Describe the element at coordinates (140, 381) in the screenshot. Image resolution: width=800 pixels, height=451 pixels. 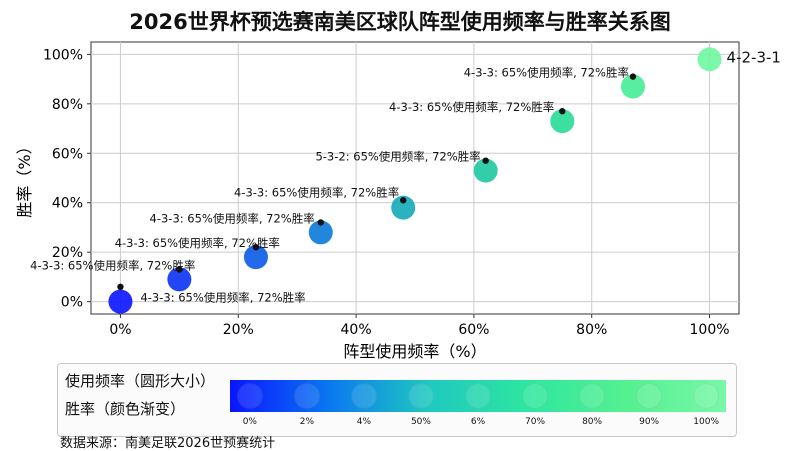
I see `legend-size-title: 使用频率（圆形大小）` at that location.